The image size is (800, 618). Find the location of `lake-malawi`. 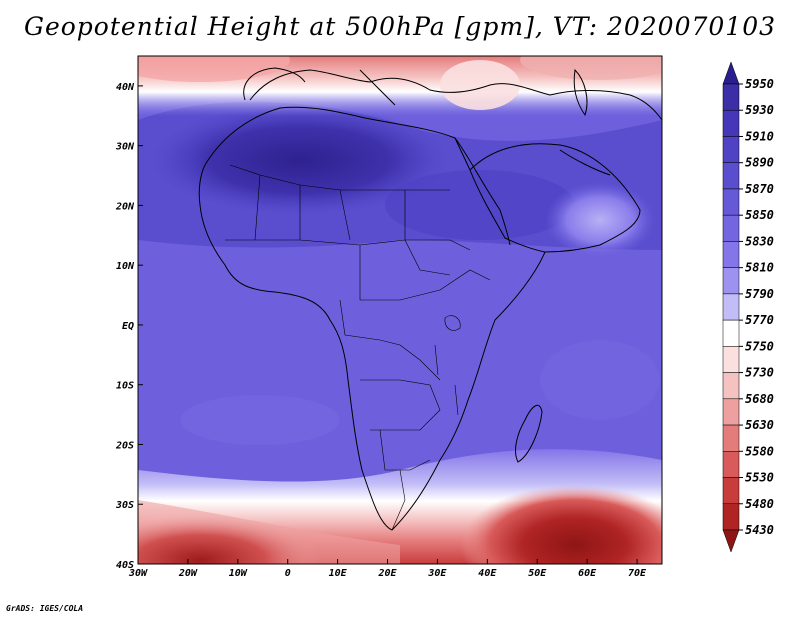

lake-malawi is located at coordinates (456, 400).